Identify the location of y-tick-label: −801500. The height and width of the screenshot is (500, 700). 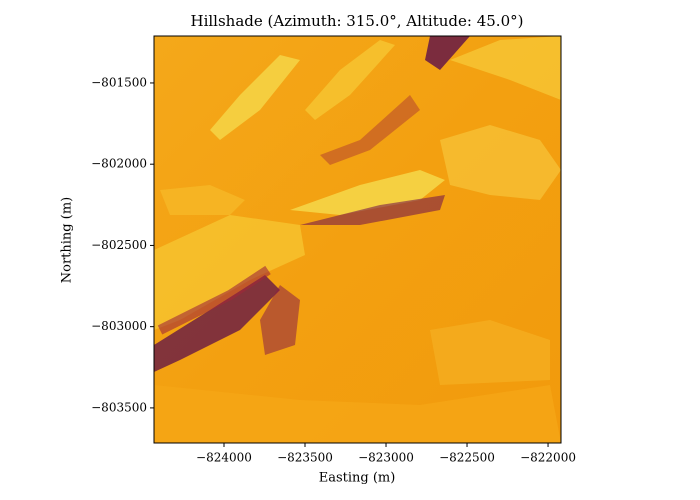
(119, 82).